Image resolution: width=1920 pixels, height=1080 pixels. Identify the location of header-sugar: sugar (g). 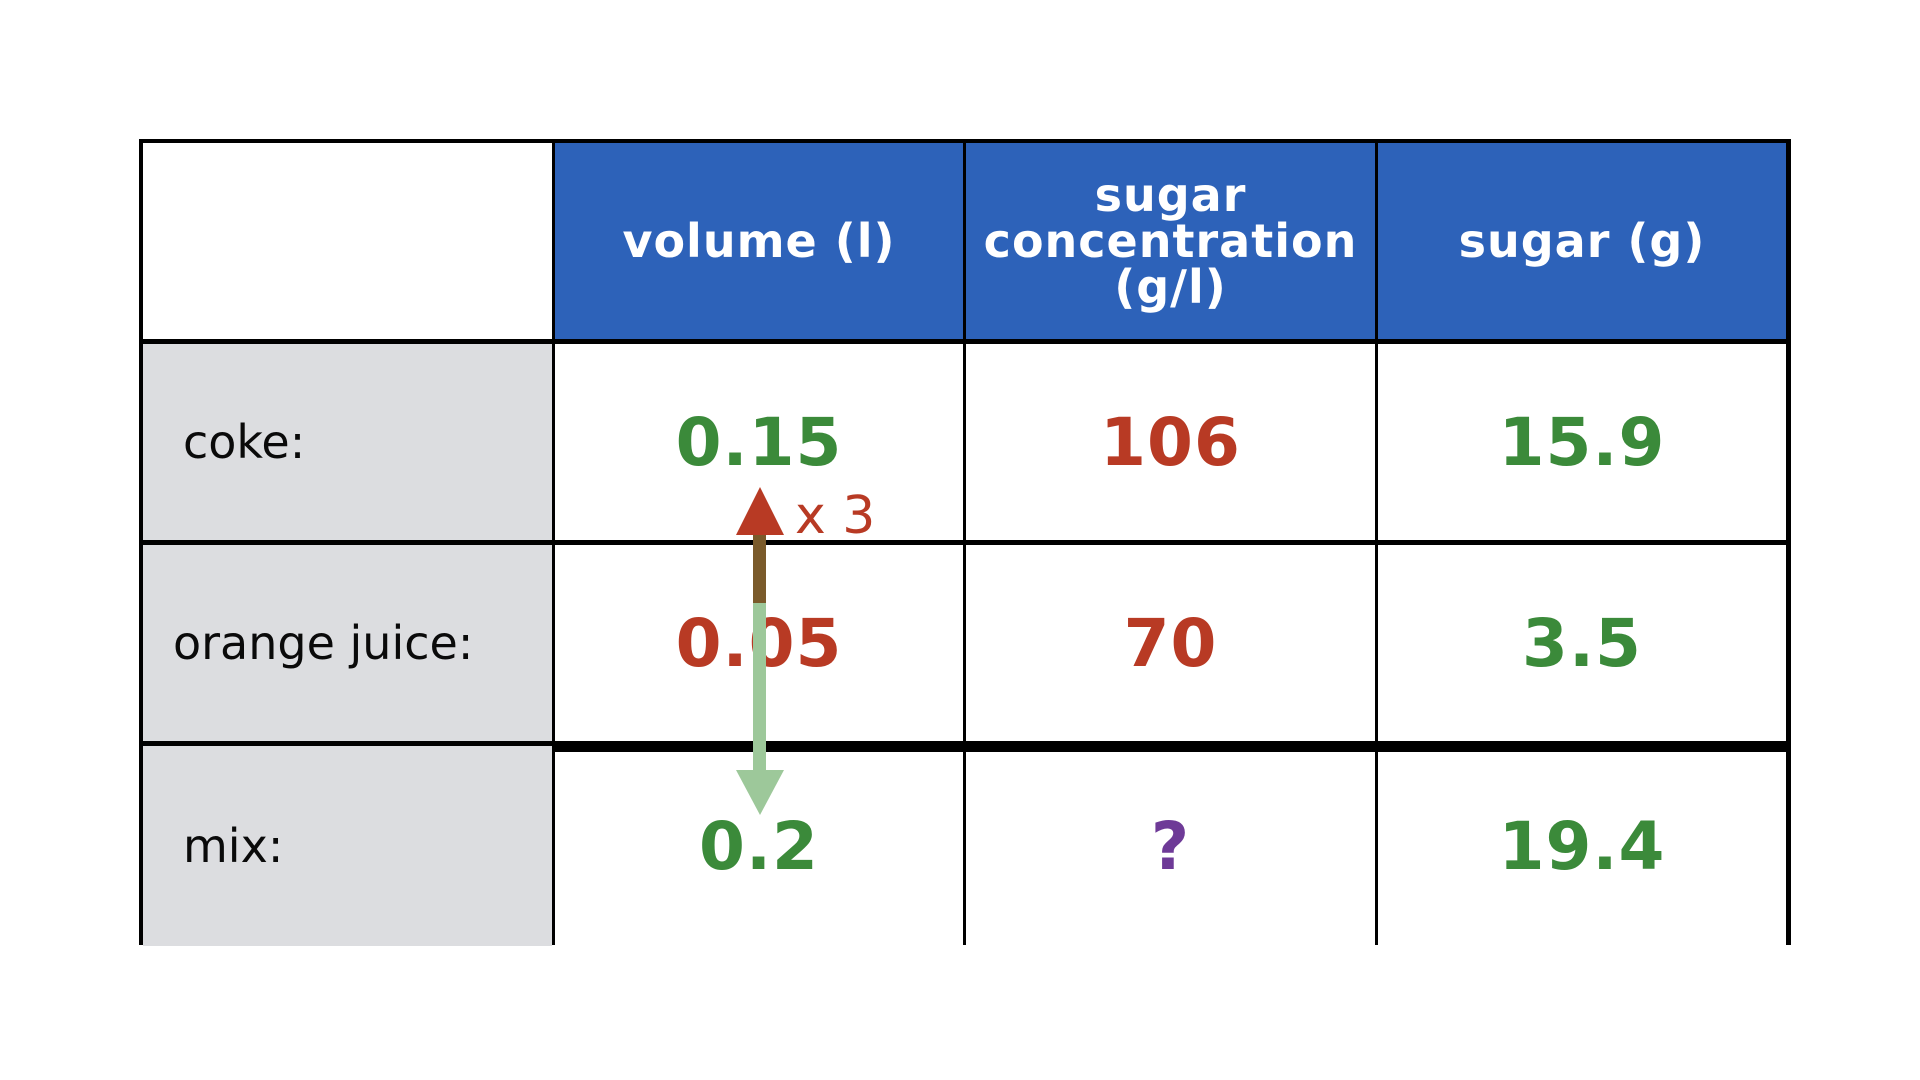
(1582, 241).